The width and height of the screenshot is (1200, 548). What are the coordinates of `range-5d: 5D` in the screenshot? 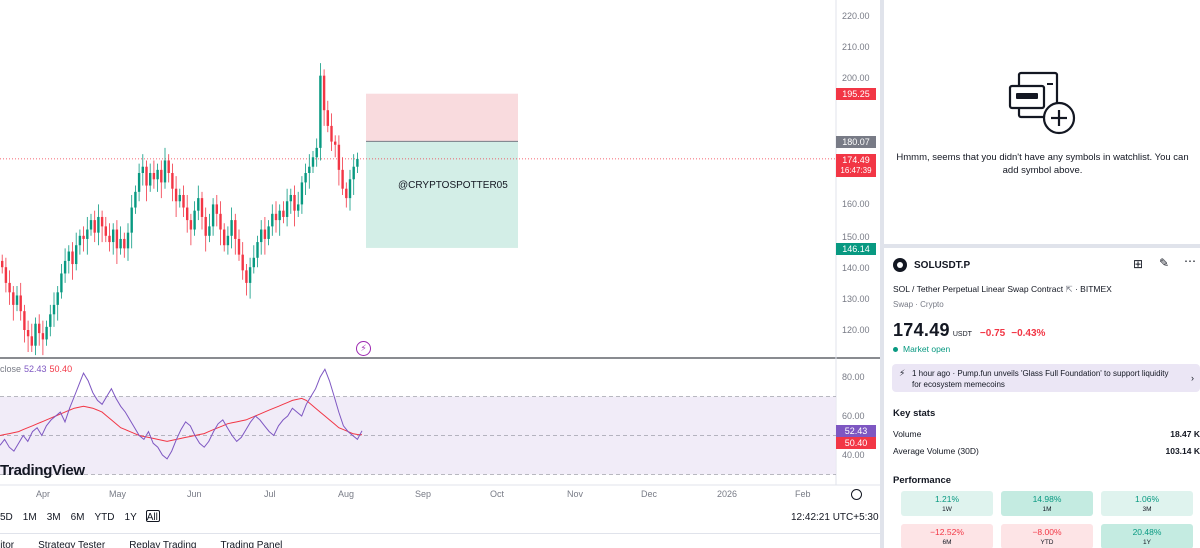 It's located at (6, 517).